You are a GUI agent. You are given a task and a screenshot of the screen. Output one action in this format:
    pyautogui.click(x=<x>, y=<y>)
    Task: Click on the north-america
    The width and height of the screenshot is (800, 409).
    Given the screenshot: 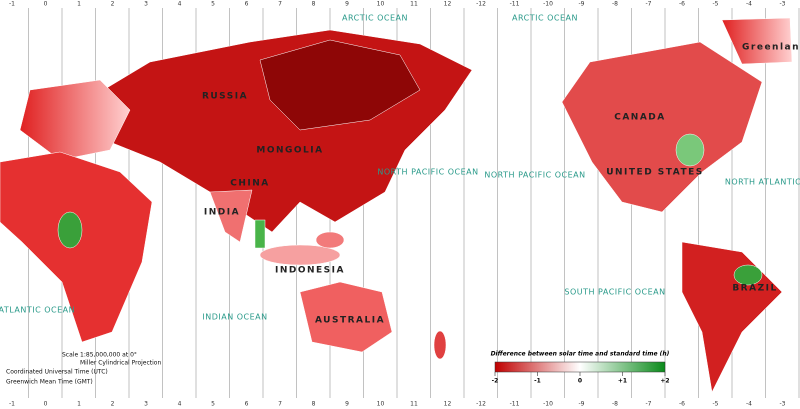 What is the action you would take?
    pyautogui.click(x=662, y=127)
    